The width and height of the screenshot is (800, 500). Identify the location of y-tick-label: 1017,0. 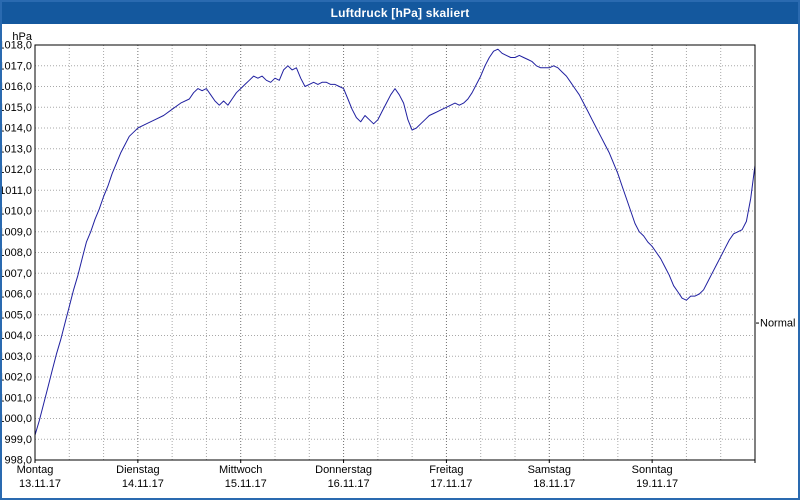
(17, 66).